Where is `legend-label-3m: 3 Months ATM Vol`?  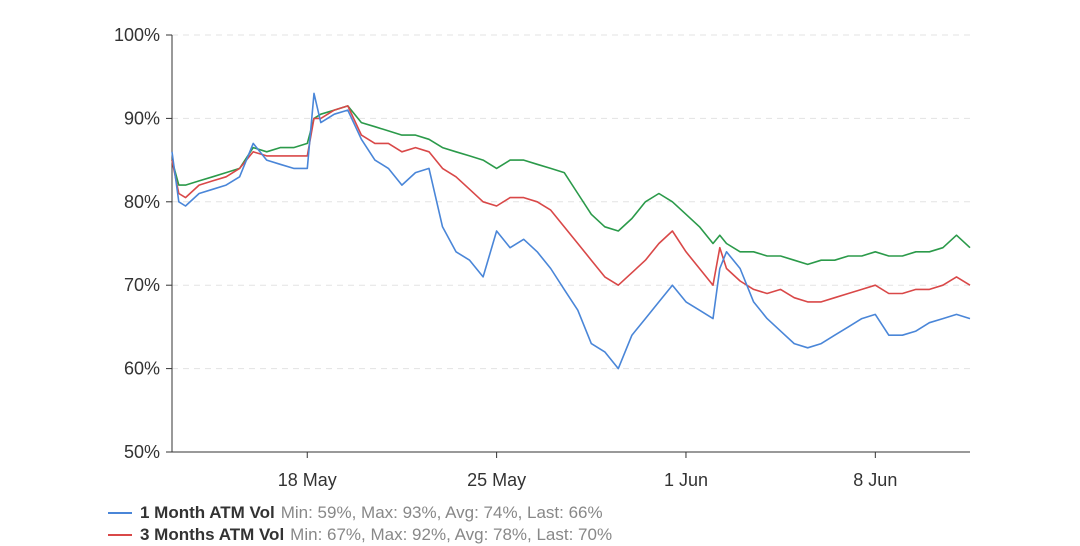
legend-label-3m: 3 Months ATM Vol is located at coordinates (212, 534).